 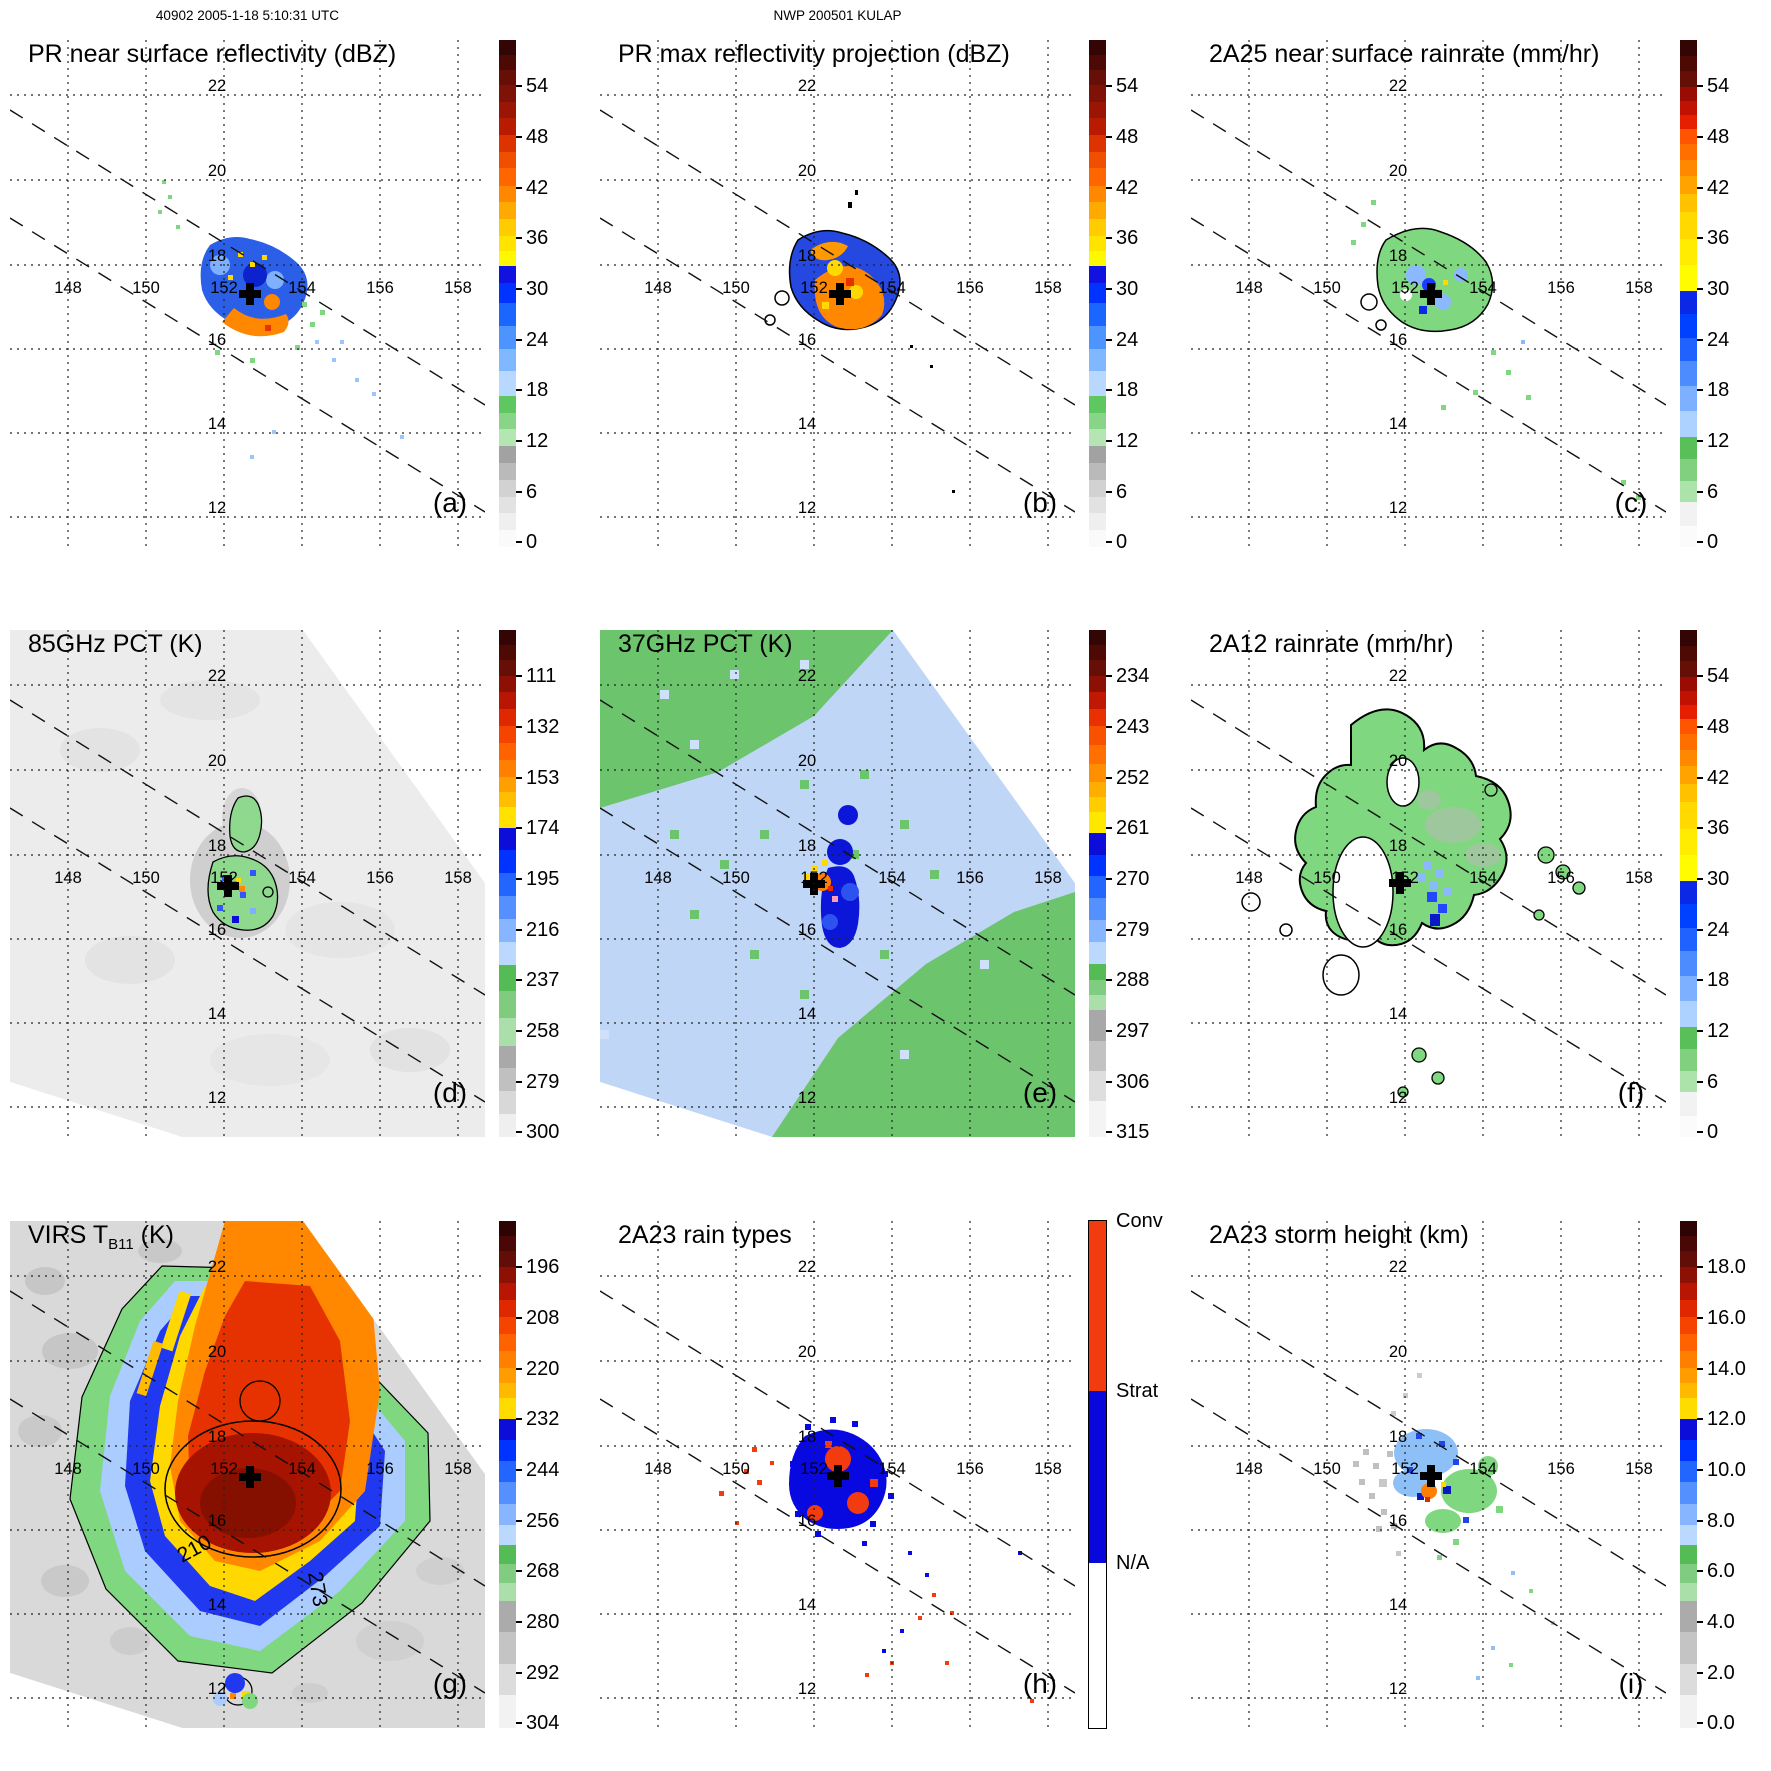 I want to click on colorbar-tick-label: 54, so click(x=1127, y=86).